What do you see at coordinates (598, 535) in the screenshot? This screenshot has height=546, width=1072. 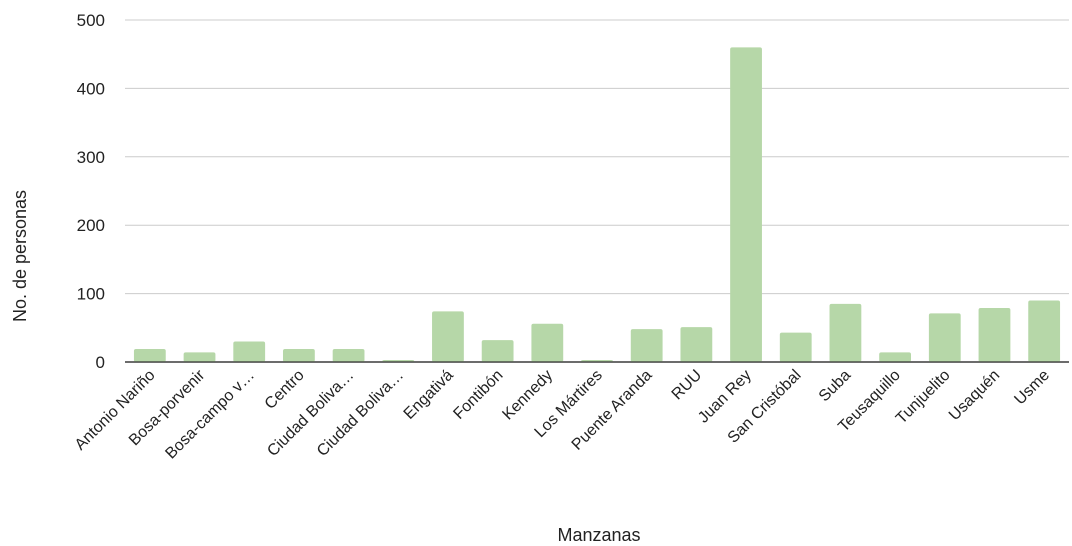 I see `x-axis-title: Manzanas` at bounding box center [598, 535].